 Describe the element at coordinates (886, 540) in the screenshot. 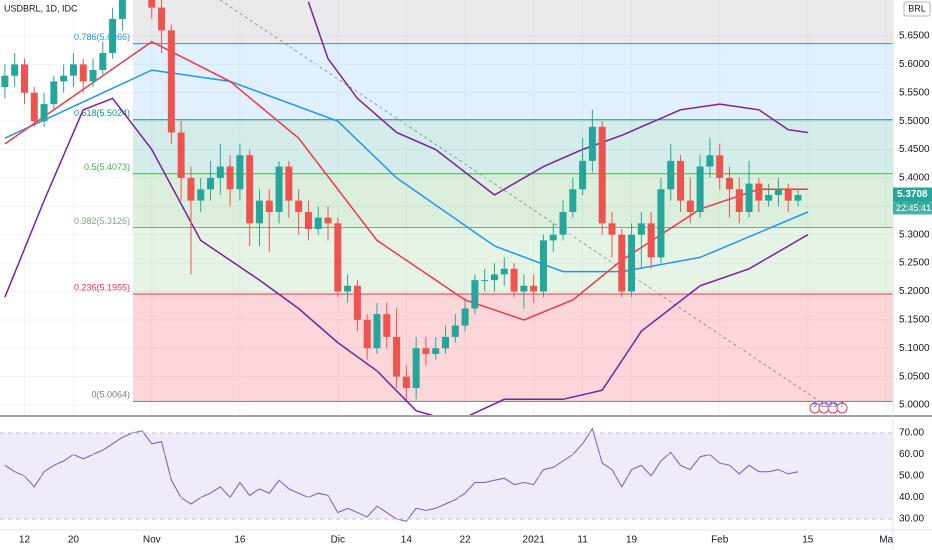

I see `x-tick-label: Ma` at that location.